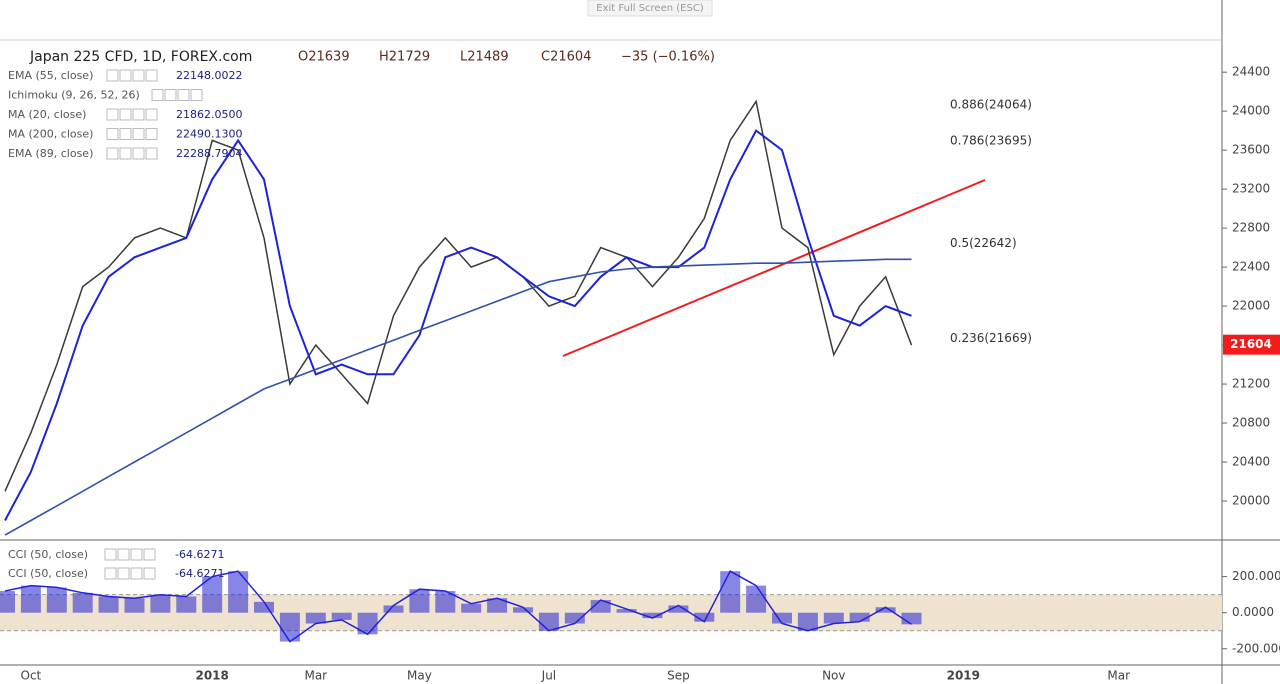  What do you see at coordinates (1256, 576) in the screenshot?
I see `y-tick-label: 200.0000` at bounding box center [1256, 576].